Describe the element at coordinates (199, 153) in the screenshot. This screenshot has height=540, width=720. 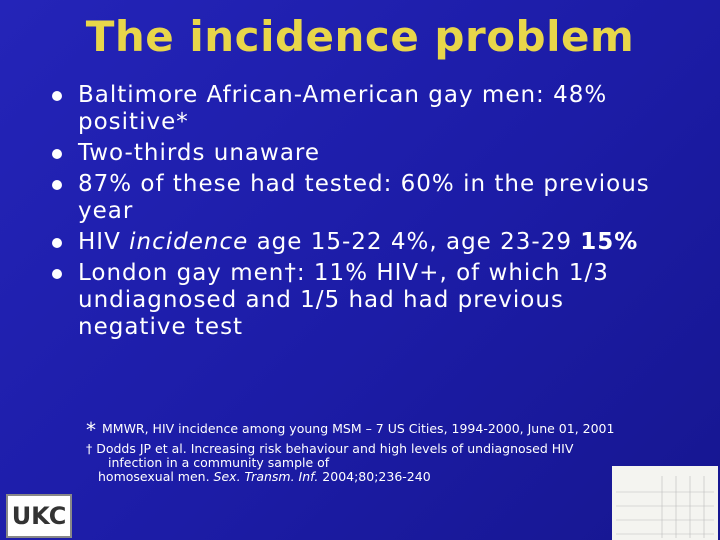
I see `bullet-text: Two-thirds unaware` at that location.